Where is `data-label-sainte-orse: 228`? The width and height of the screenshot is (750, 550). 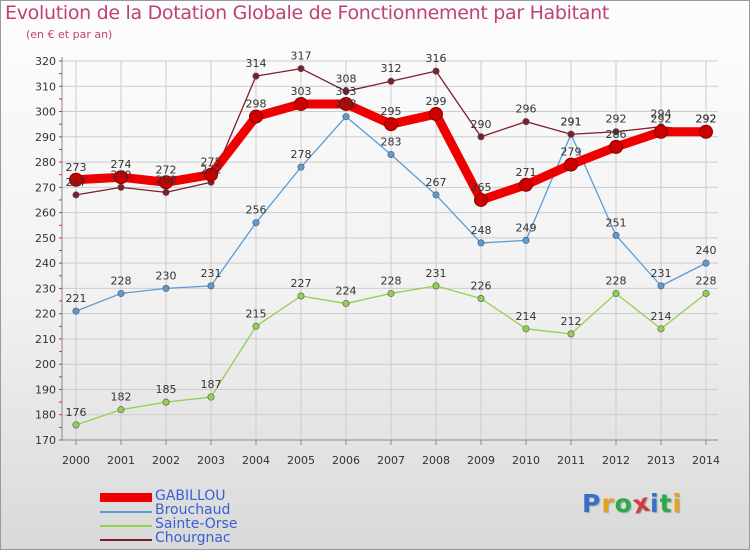 data-label-sainte-orse: 228 is located at coordinates (706, 280).